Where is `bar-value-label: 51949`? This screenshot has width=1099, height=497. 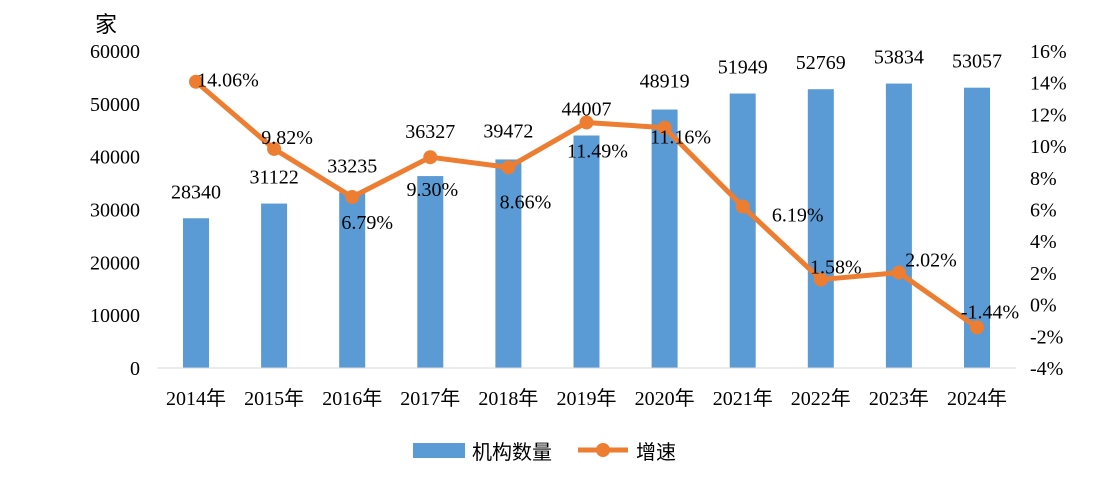
bar-value-label: 51949 is located at coordinates (743, 68).